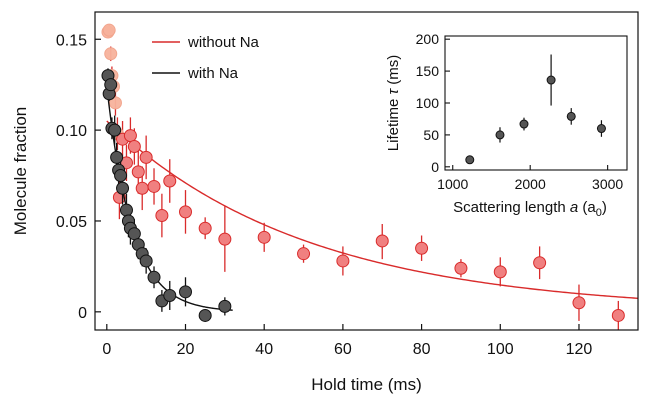 This screenshot has height=405, width=653. What do you see at coordinates (206, 58) in the screenshot?
I see `legend: without Na with Na` at bounding box center [206, 58].